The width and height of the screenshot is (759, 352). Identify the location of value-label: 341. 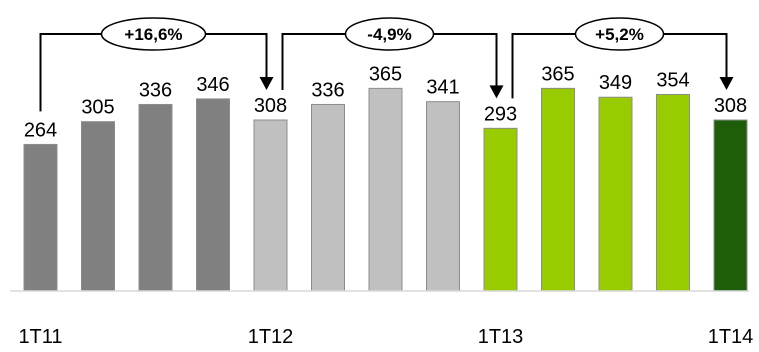
(442, 88).